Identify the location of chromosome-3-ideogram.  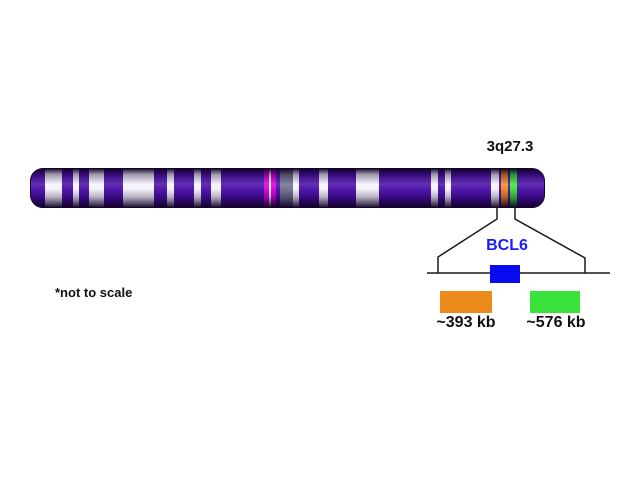
(287, 188).